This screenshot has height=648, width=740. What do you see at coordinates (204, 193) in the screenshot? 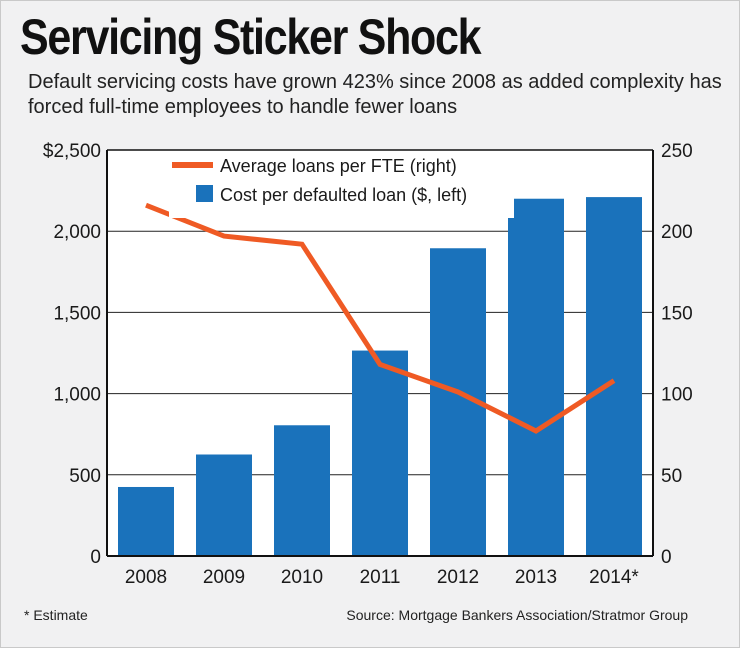
I see `legend-swatch-bar` at bounding box center [204, 193].